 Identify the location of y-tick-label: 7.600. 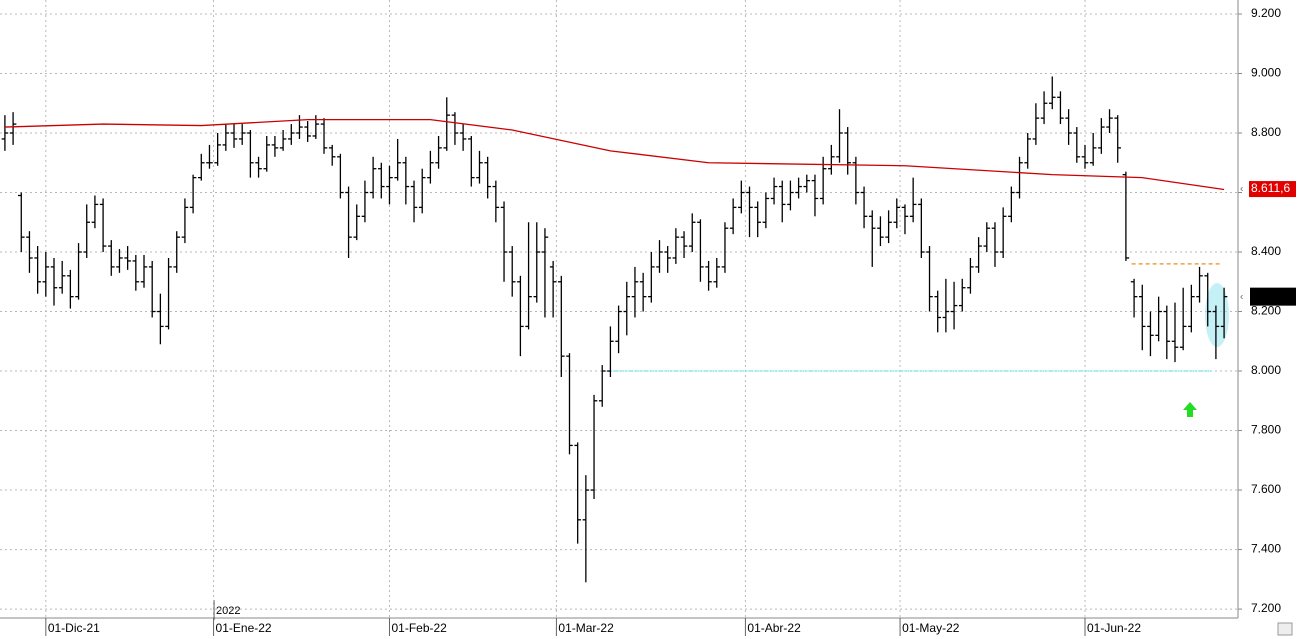
(1266, 489).